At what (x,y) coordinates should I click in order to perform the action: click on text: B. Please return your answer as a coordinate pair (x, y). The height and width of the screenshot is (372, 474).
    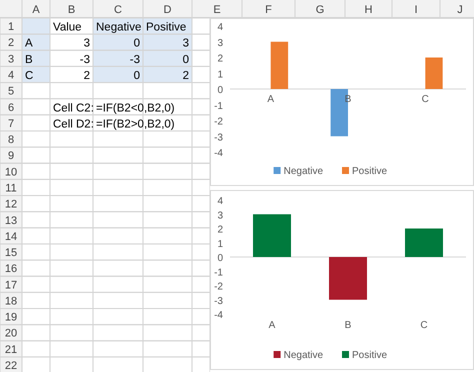
    Looking at the image, I should click on (29, 60).